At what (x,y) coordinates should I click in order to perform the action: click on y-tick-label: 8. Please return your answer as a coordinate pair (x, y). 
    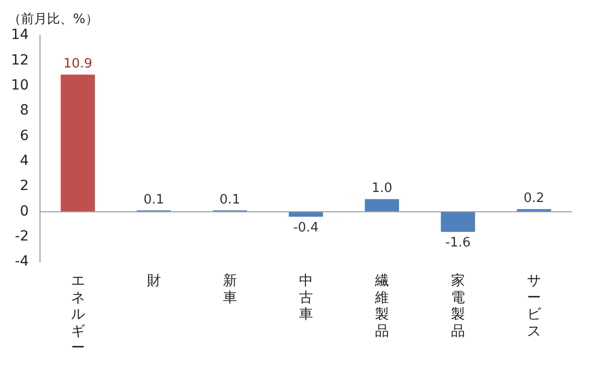
    Looking at the image, I should click on (24, 110).